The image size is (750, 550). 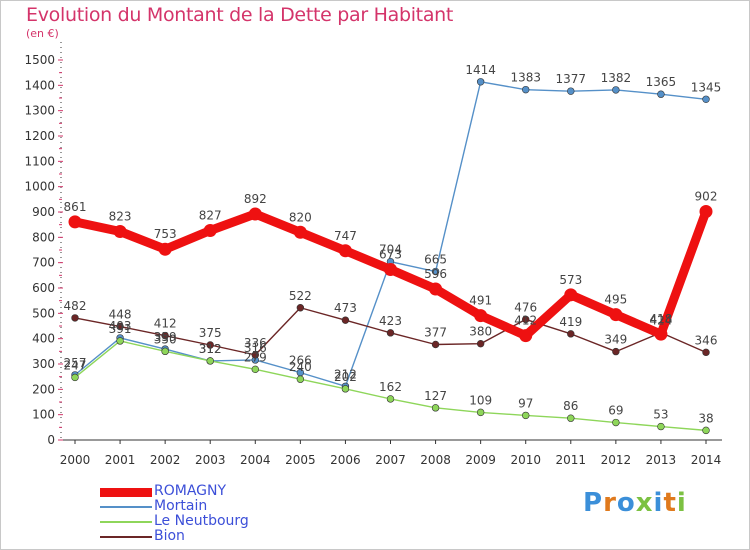 What do you see at coordinates (610, 503) in the screenshot?
I see `logo-letter: r` at bounding box center [610, 503].